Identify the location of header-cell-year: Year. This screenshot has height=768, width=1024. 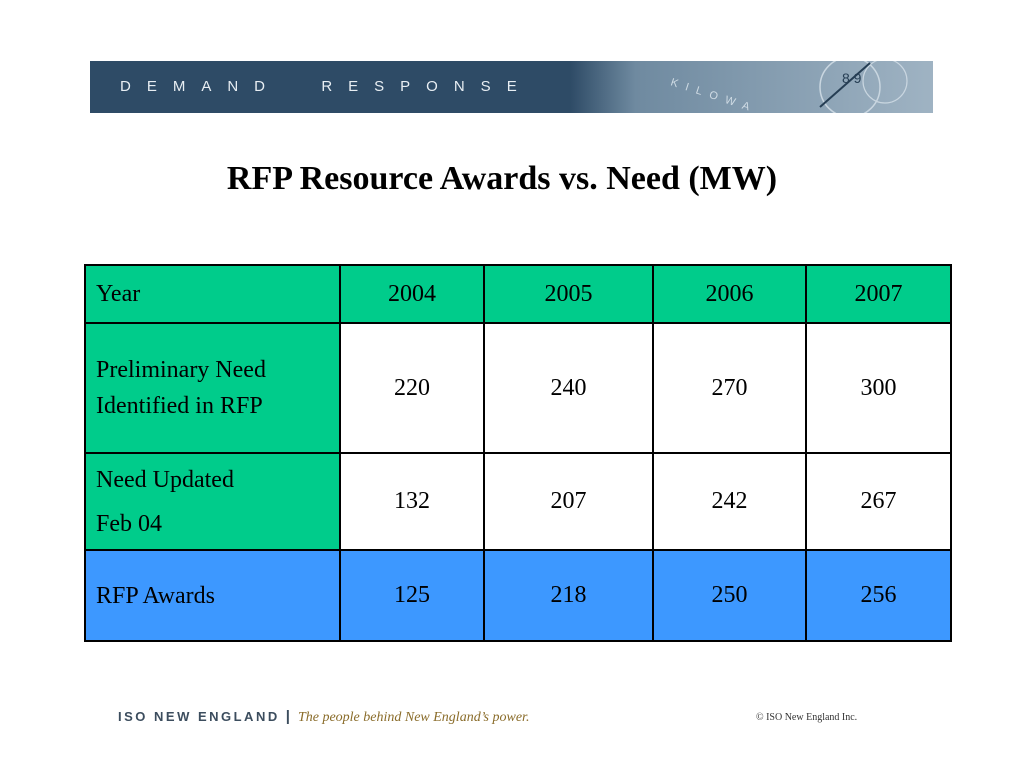
(212, 294).